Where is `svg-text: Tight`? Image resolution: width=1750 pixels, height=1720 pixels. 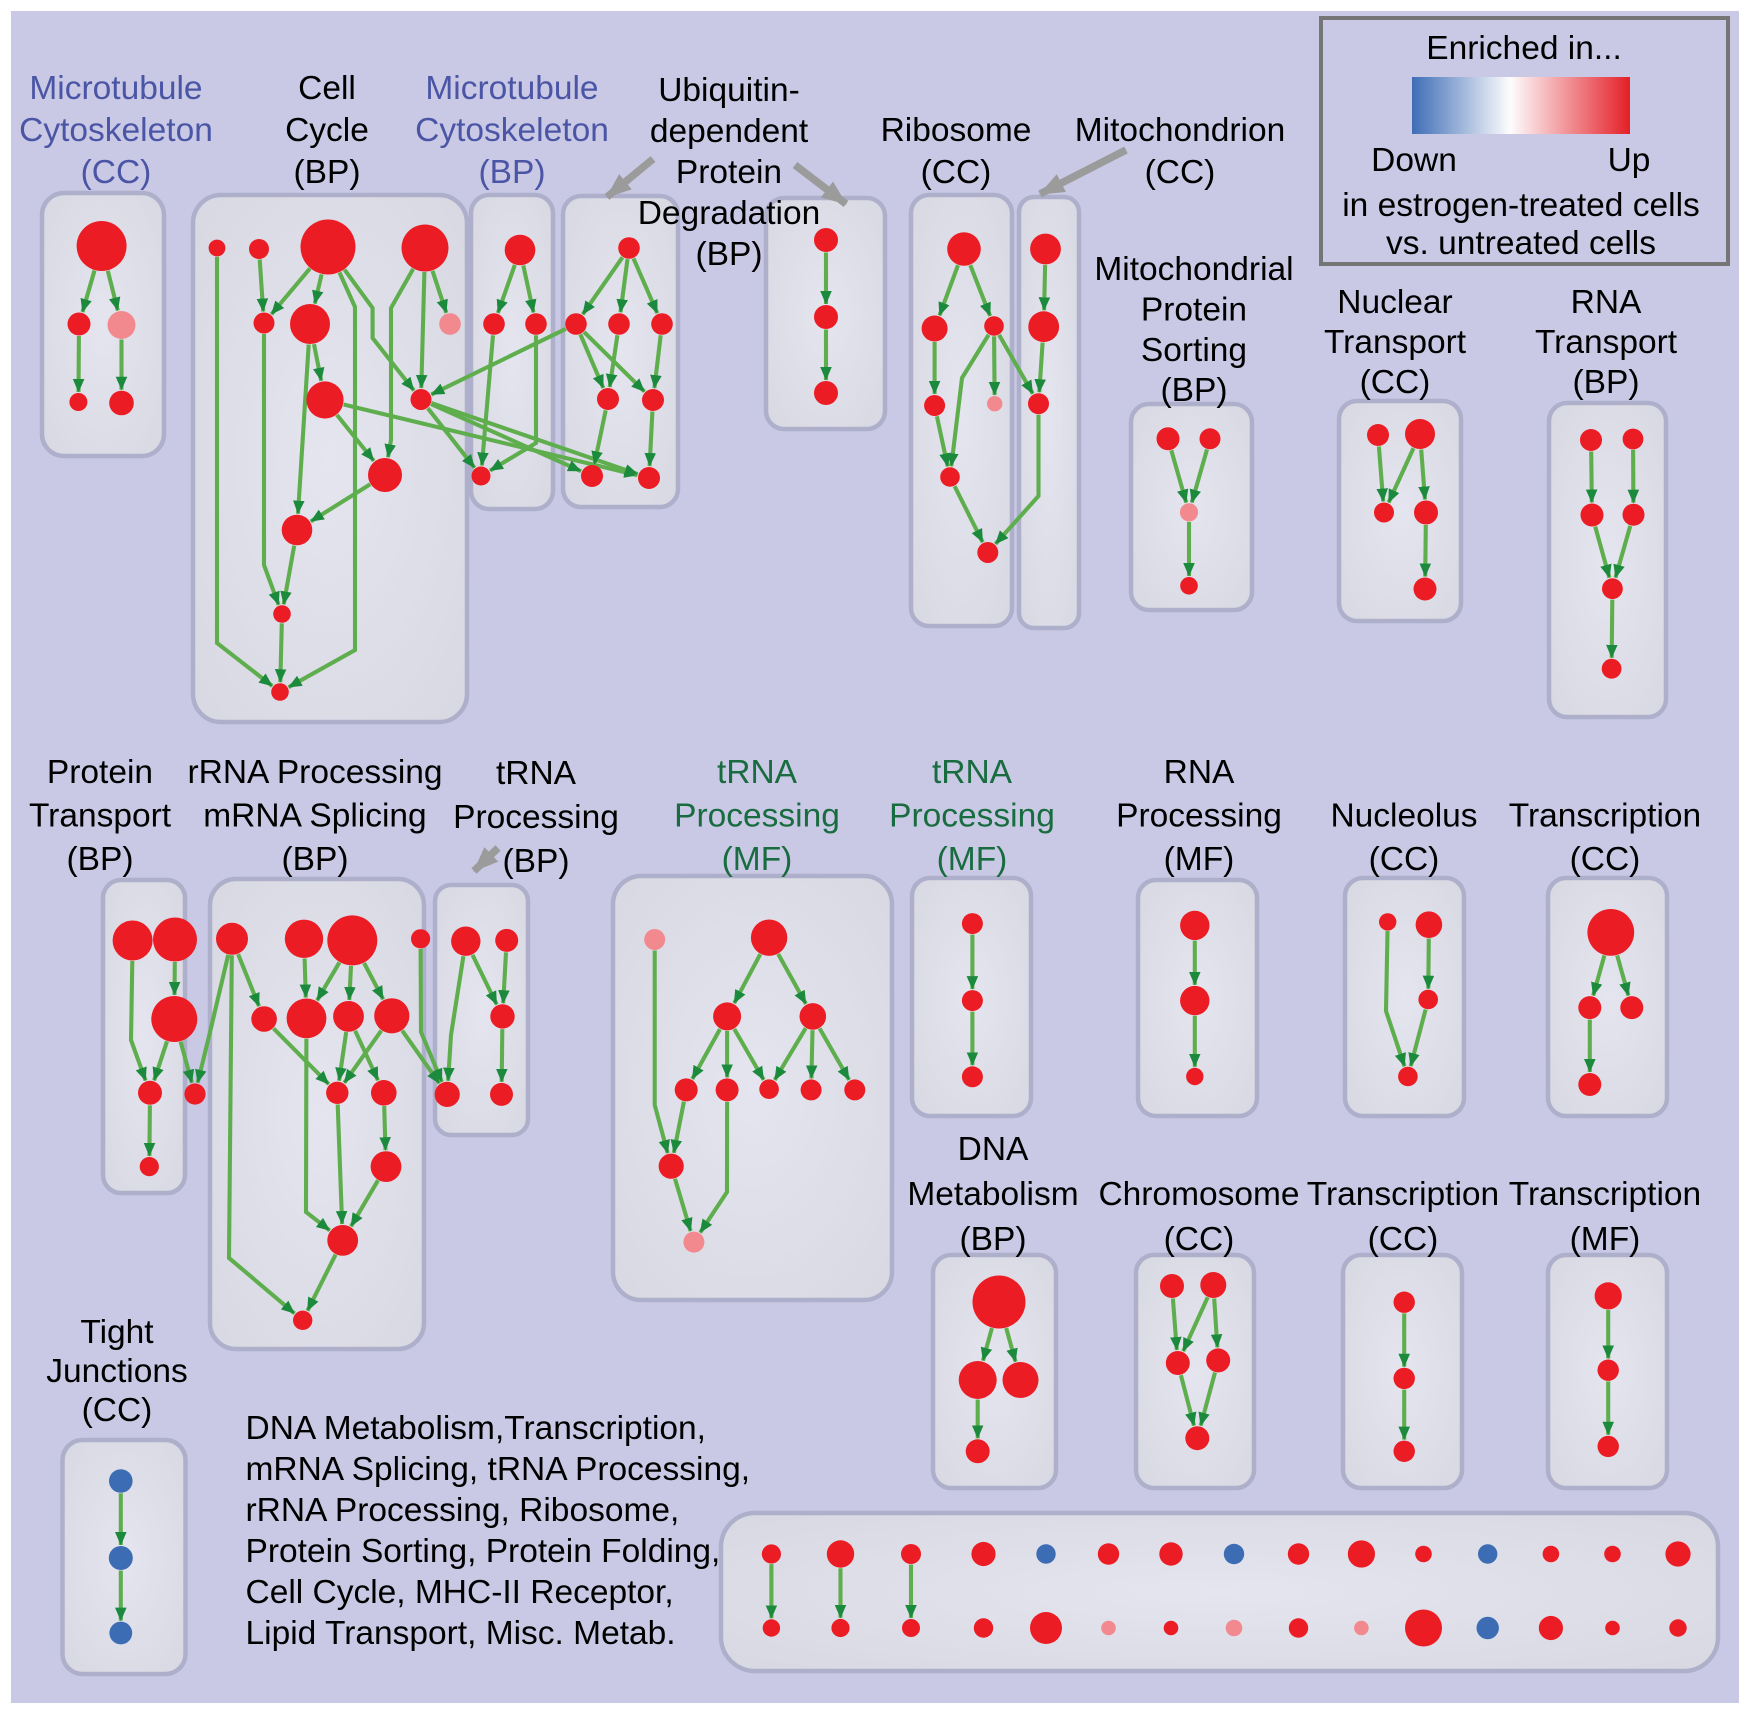
svg-text: Tight is located at coordinates (117, 1332).